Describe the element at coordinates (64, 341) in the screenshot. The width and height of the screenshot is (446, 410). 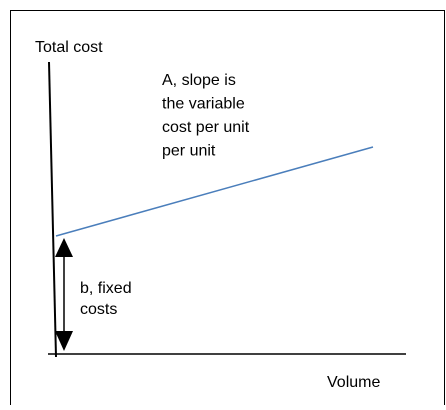
I see `arrow-head-down` at that location.